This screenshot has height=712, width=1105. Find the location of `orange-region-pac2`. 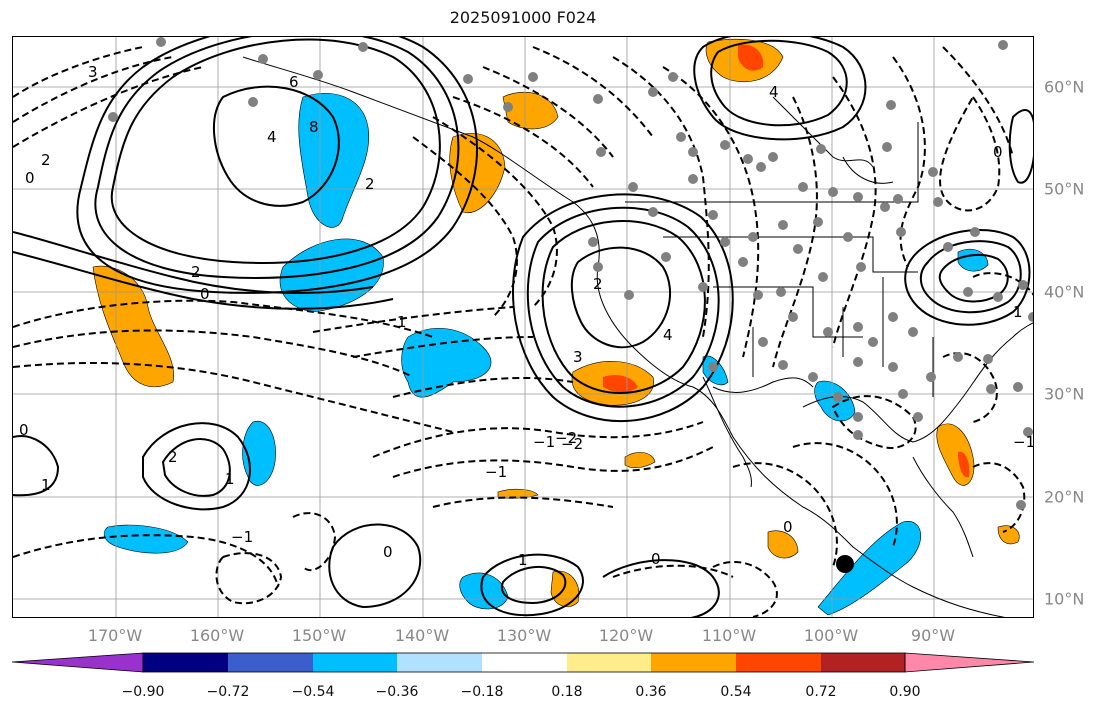

orange-region-pac2 is located at coordinates (565, 588).